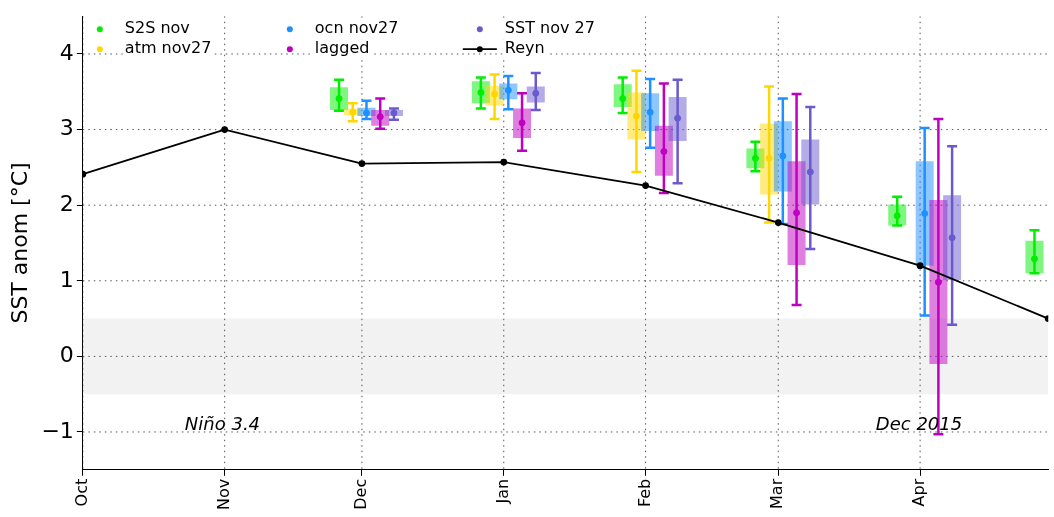  Describe the element at coordinates (356, 28) in the screenshot. I see `legend-label: ocn nov27` at that location.